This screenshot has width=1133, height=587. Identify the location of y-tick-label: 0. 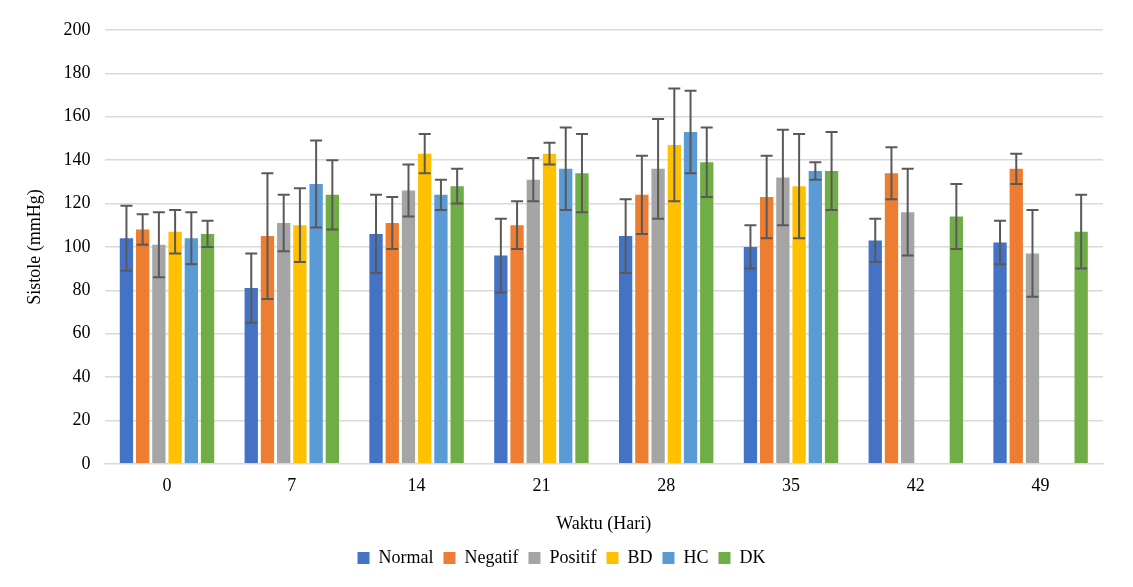
(86, 462).